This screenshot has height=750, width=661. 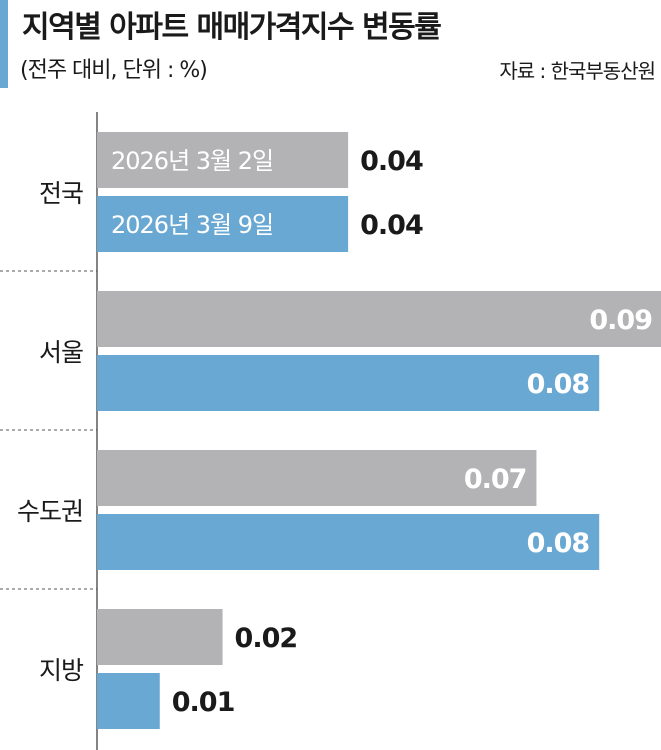 What do you see at coordinates (266, 638) in the screenshot?
I see `value-label: 0.02` at bounding box center [266, 638].